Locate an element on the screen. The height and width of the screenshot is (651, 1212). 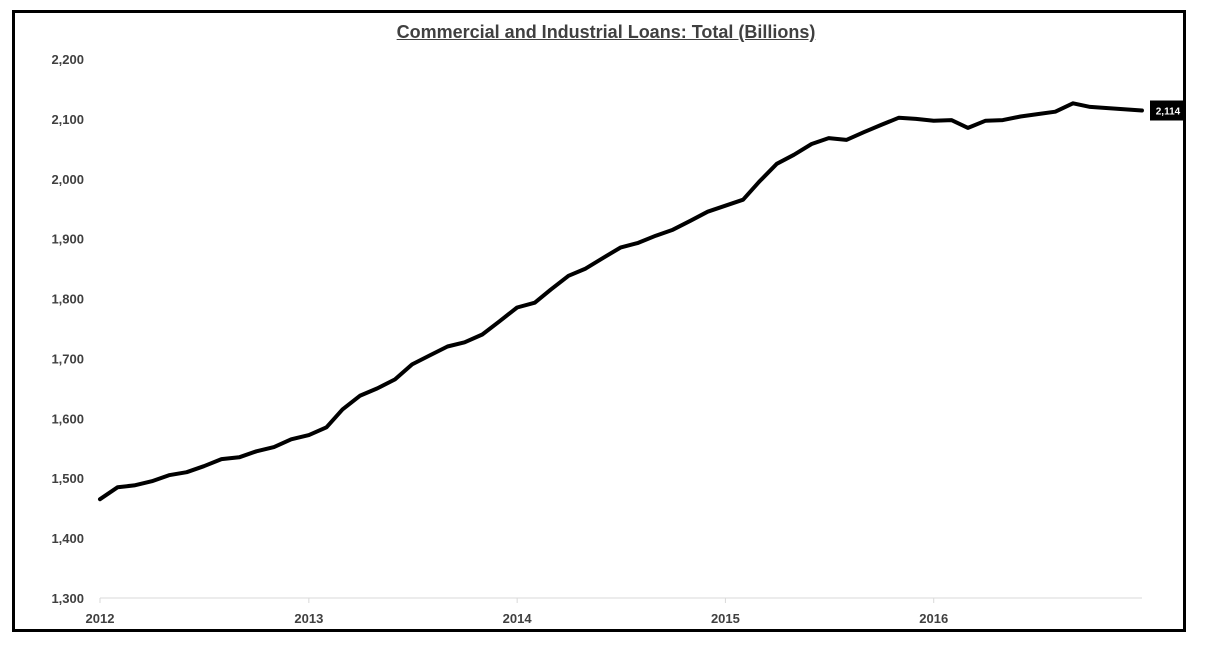
y-tick-label: 1,600 is located at coordinates (67, 418).